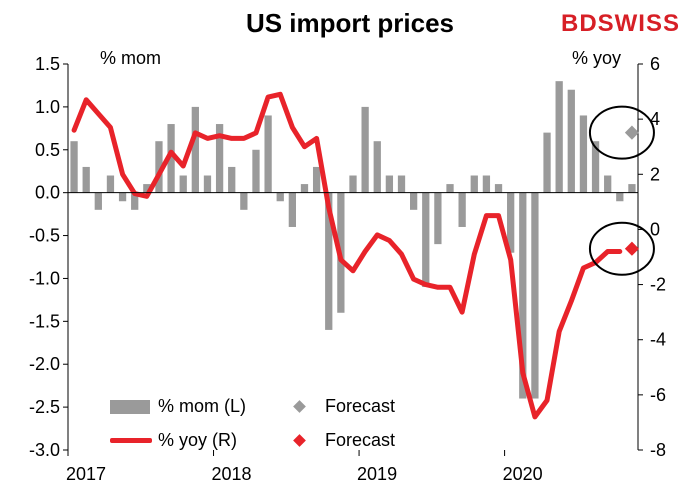  I want to click on x-tick-label: 2019, so click(377, 474).